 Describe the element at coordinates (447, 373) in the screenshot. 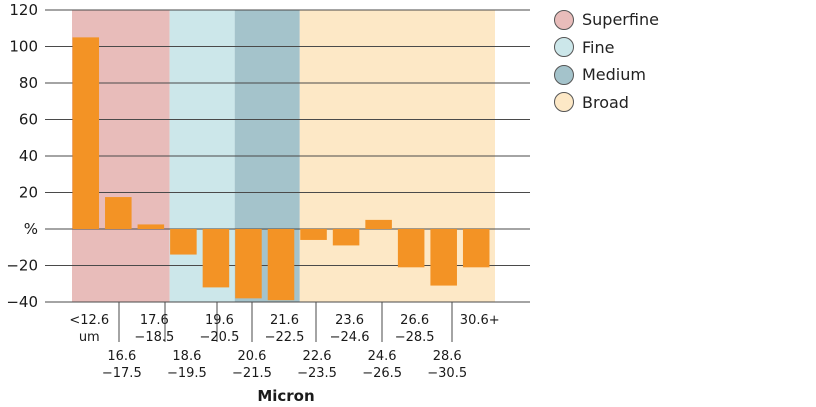

I see `x-tick-label: −30.5` at that location.